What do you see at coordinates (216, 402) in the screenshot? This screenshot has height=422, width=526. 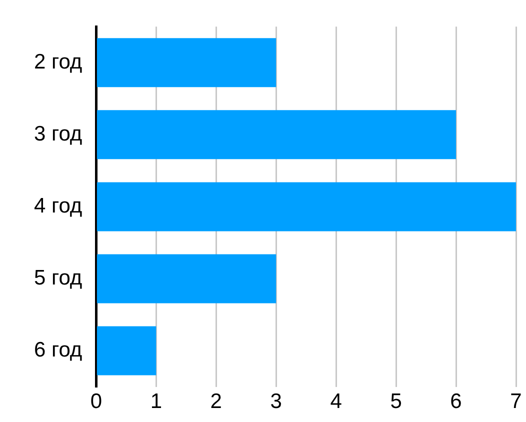 I see `x-tick-label: 2` at bounding box center [216, 402].